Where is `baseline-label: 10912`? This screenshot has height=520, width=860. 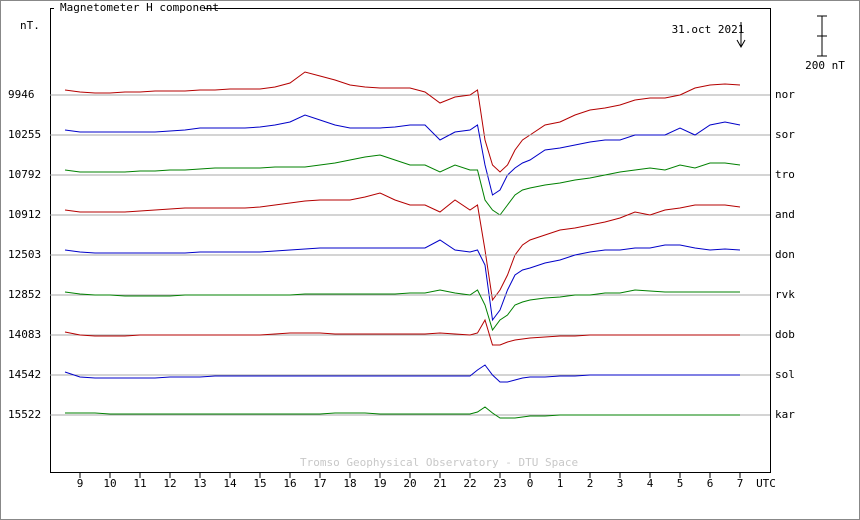 baseline-label: 10912 is located at coordinates (24, 214).